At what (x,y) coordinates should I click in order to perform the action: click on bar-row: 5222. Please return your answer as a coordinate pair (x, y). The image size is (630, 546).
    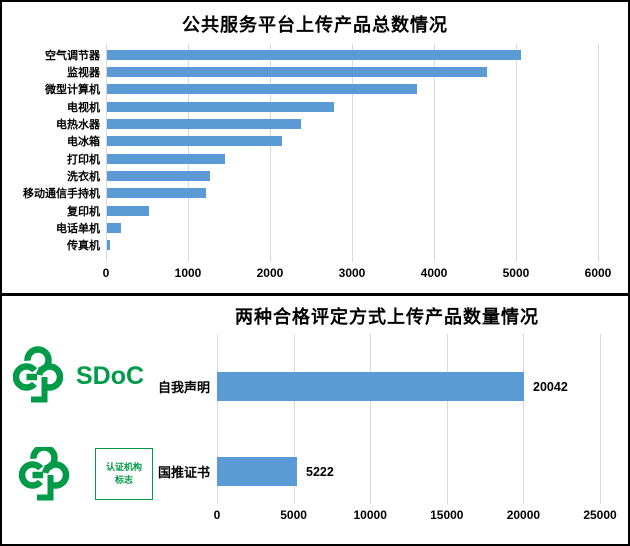
    Looking at the image, I should click on (408, 471).